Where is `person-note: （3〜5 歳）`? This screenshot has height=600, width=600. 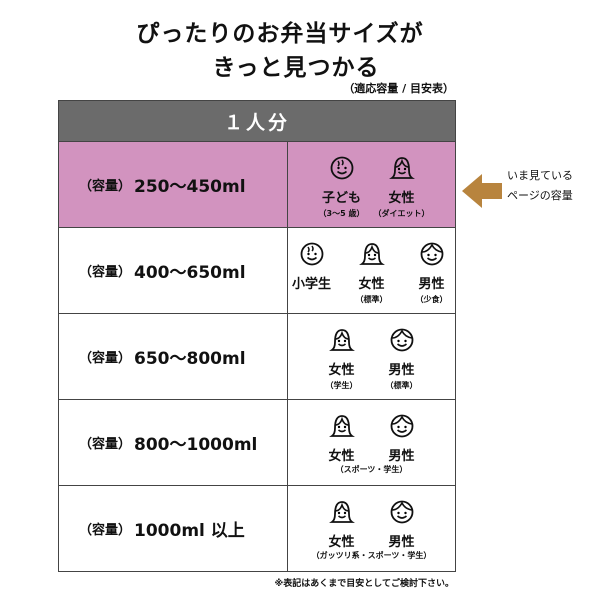 person-note: （3〜5 歳） is located at coordinates (341, 213).